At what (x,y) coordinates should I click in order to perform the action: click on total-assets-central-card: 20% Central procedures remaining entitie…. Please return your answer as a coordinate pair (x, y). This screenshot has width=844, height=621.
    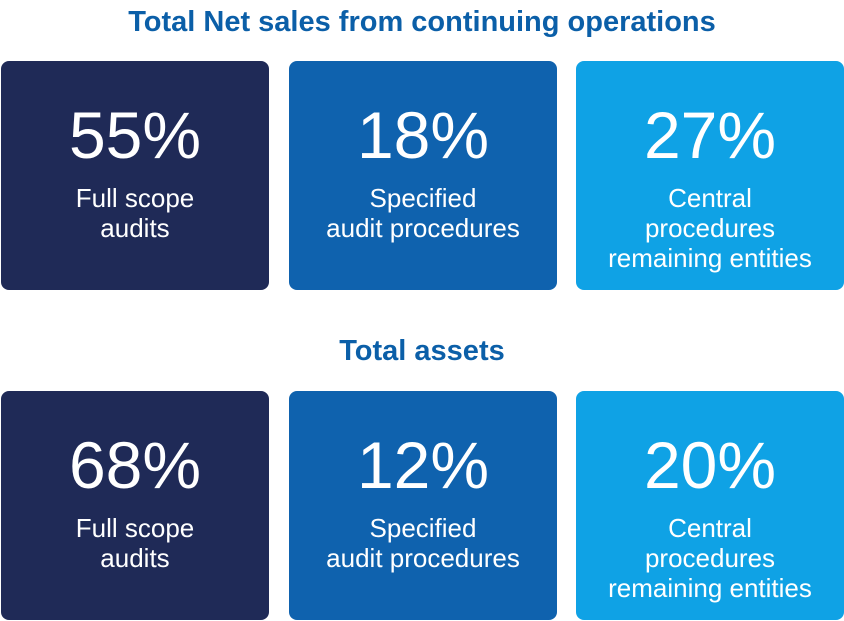
    Looking at the image, I should click on (710, 505).